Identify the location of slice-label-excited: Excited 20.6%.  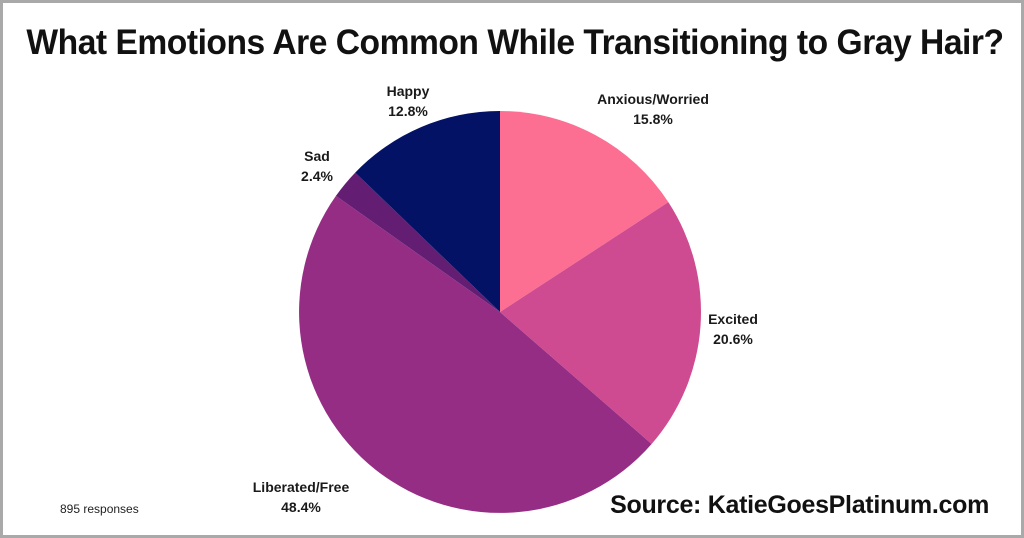
(733, 329).